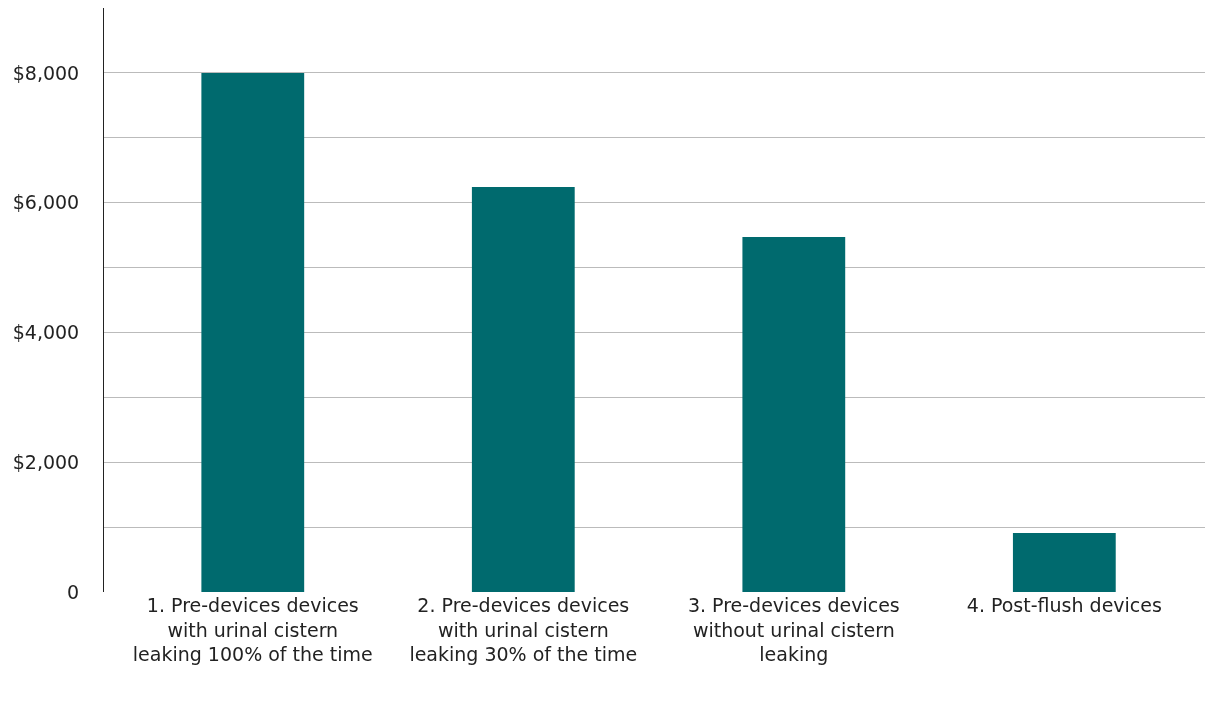 This screenshot has height=702, width=1205. I want to click on y-tick-label: 0, so click(73, 591).